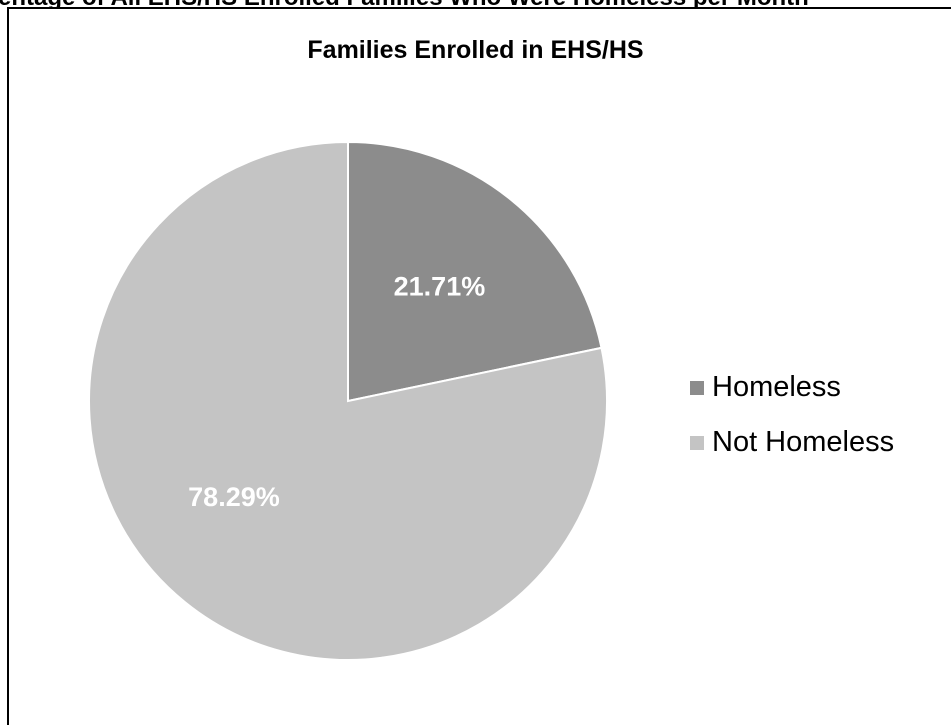 This screenshot has width=951, height=725. I want to click on legend-item-homeless: Homeless, so click(792, 387).